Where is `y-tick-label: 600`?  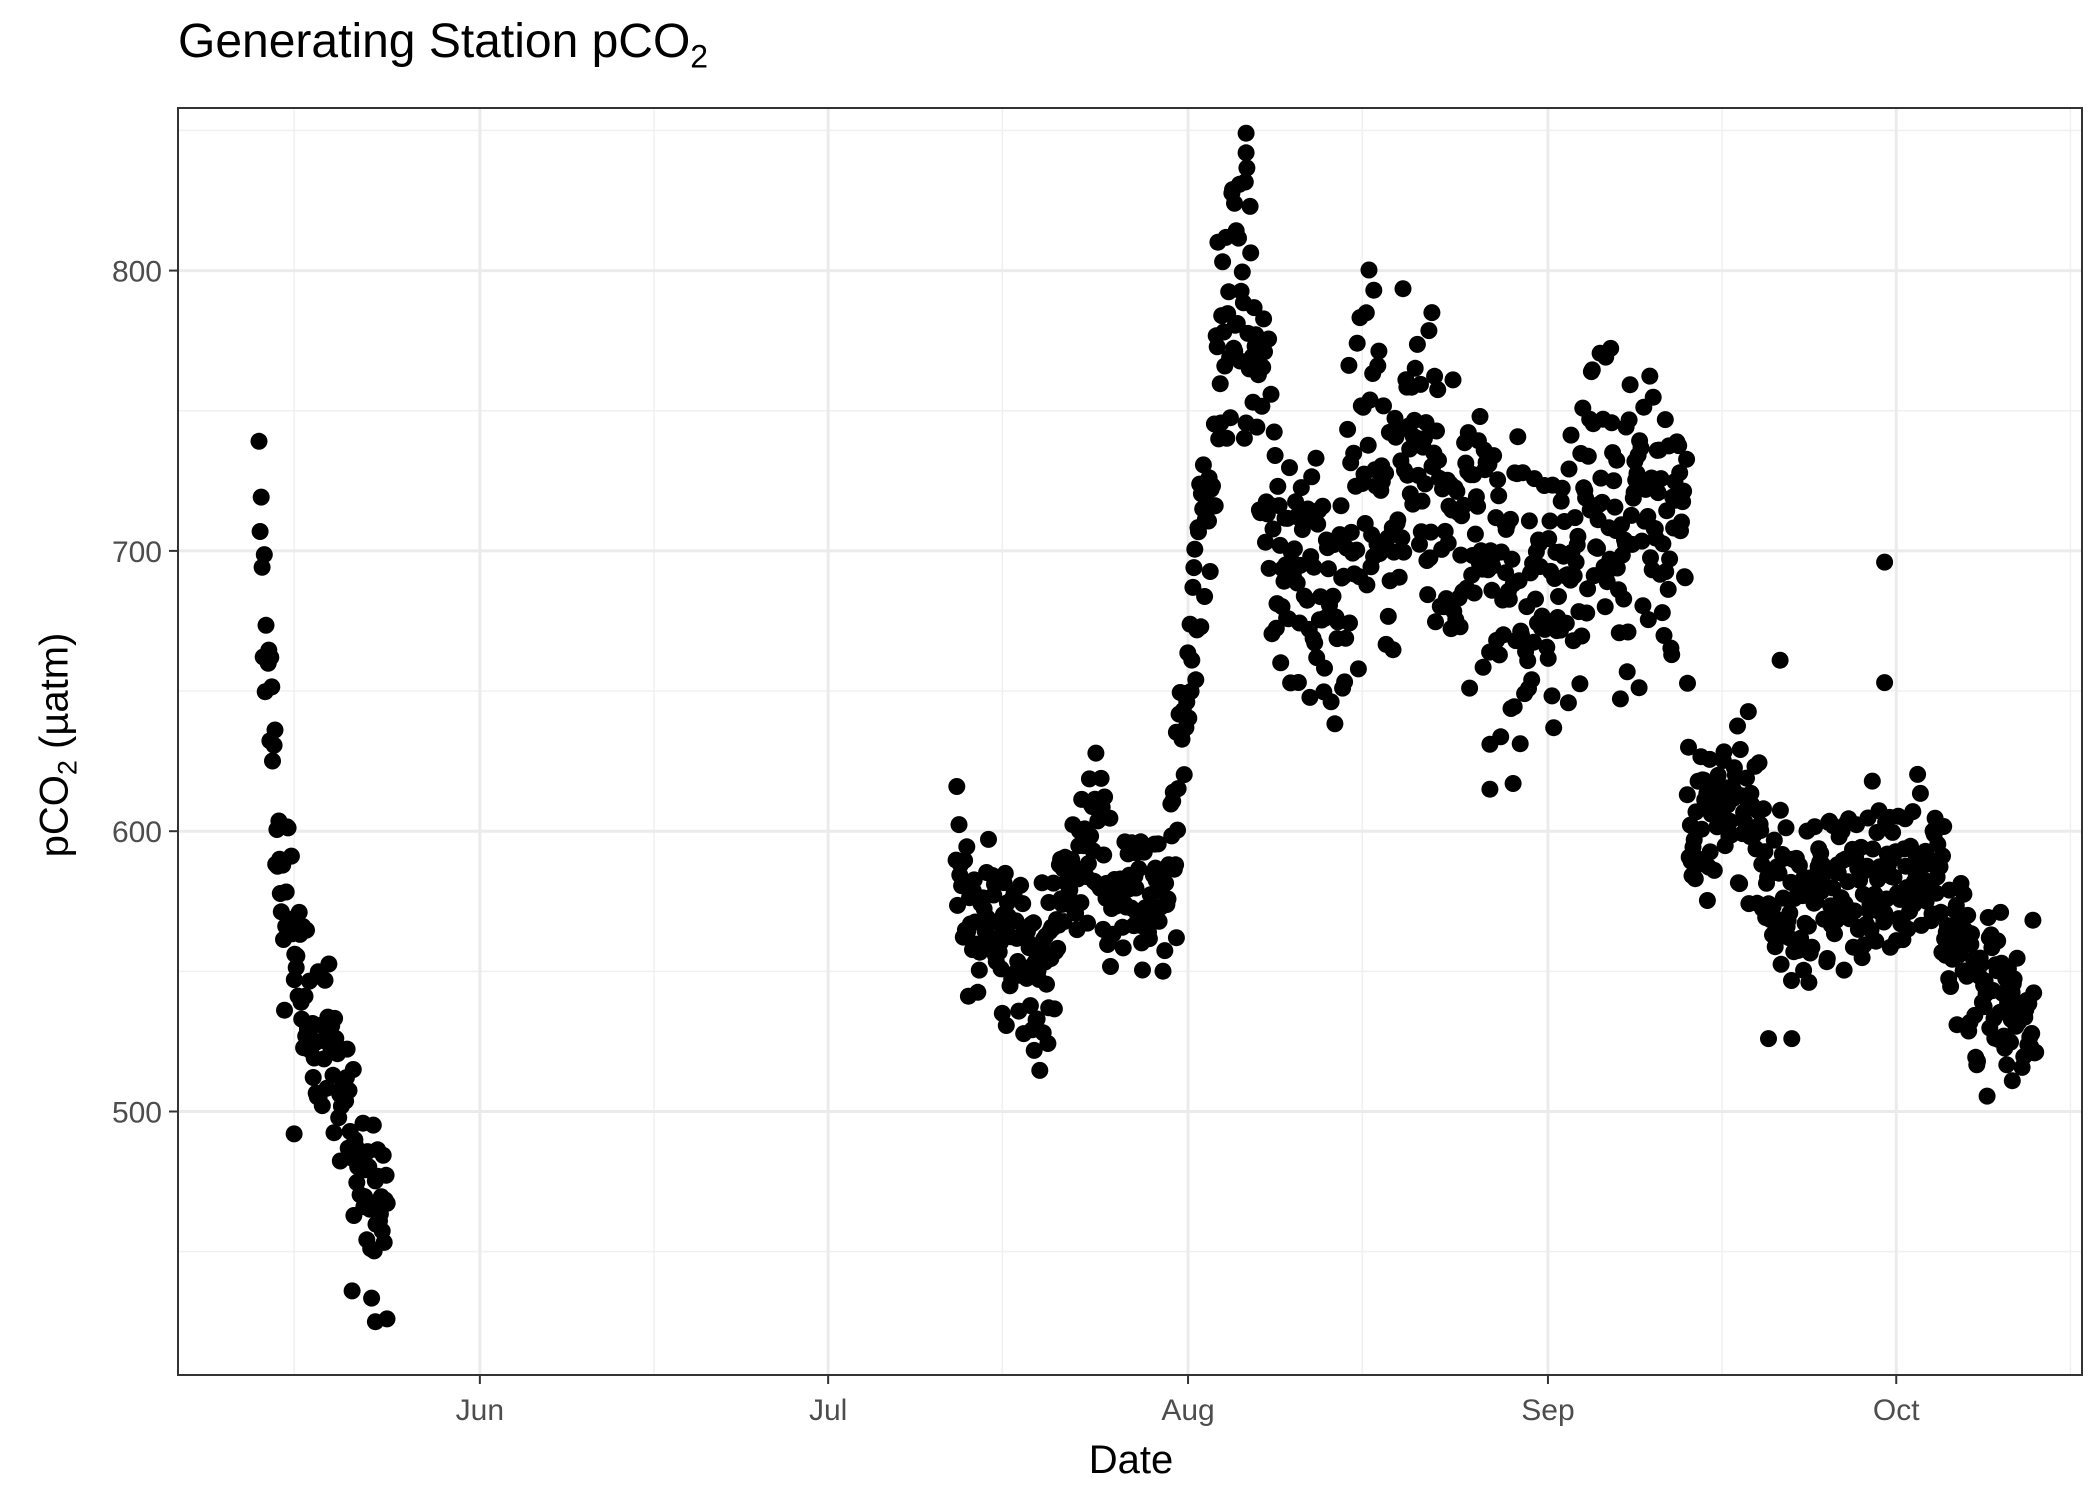 y-tick-label: 600 is located at coordinates (137, 832).